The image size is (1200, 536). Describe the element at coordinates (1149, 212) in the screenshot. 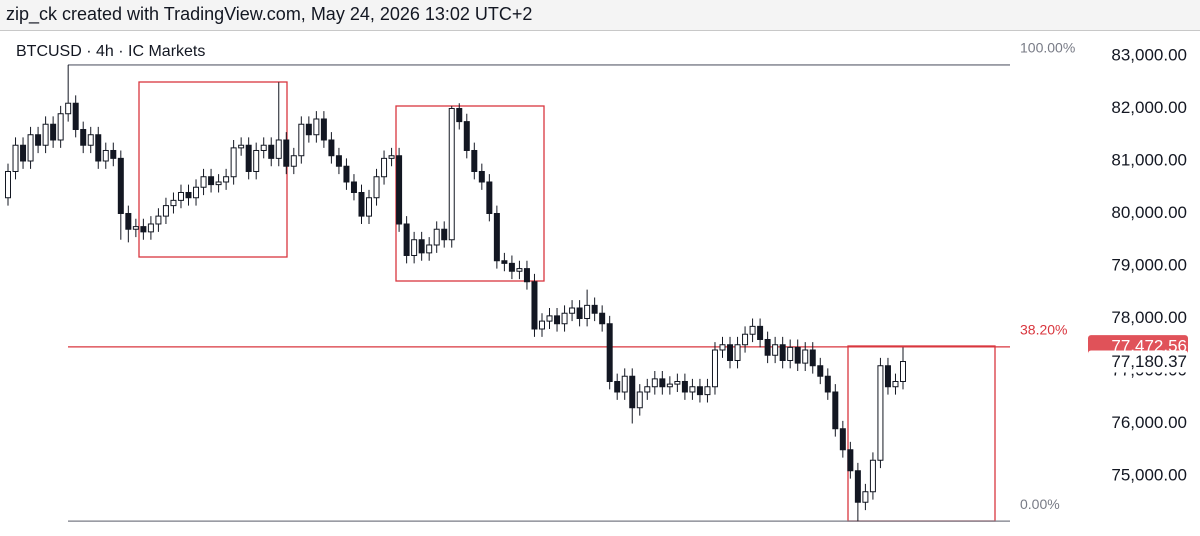

I see `y-tick-label: 80,000.00` at that location.